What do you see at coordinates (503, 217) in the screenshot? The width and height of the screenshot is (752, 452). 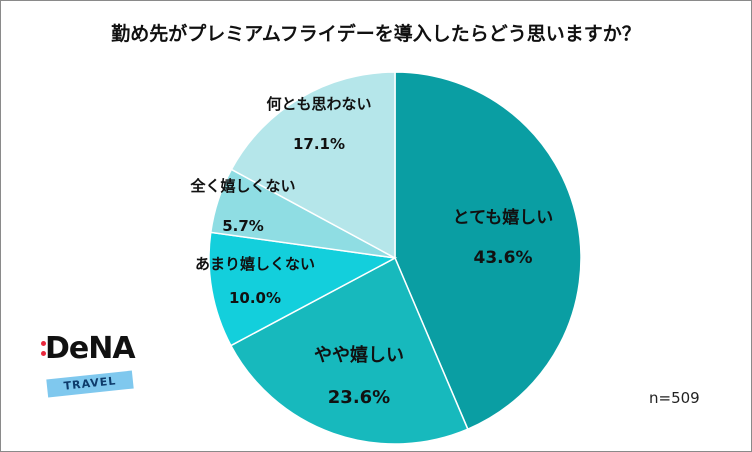 I see `slice-label: とても嬉しい` at bounding box center [503, 217].